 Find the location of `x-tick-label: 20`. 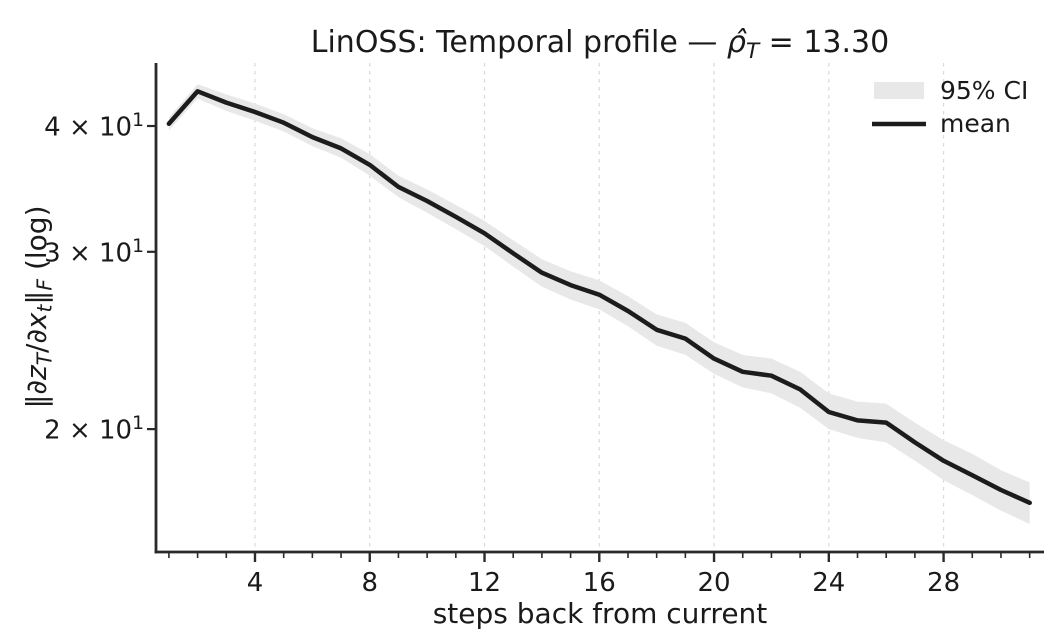

x-tick-label: 20 is located at coordinates (714, 583).